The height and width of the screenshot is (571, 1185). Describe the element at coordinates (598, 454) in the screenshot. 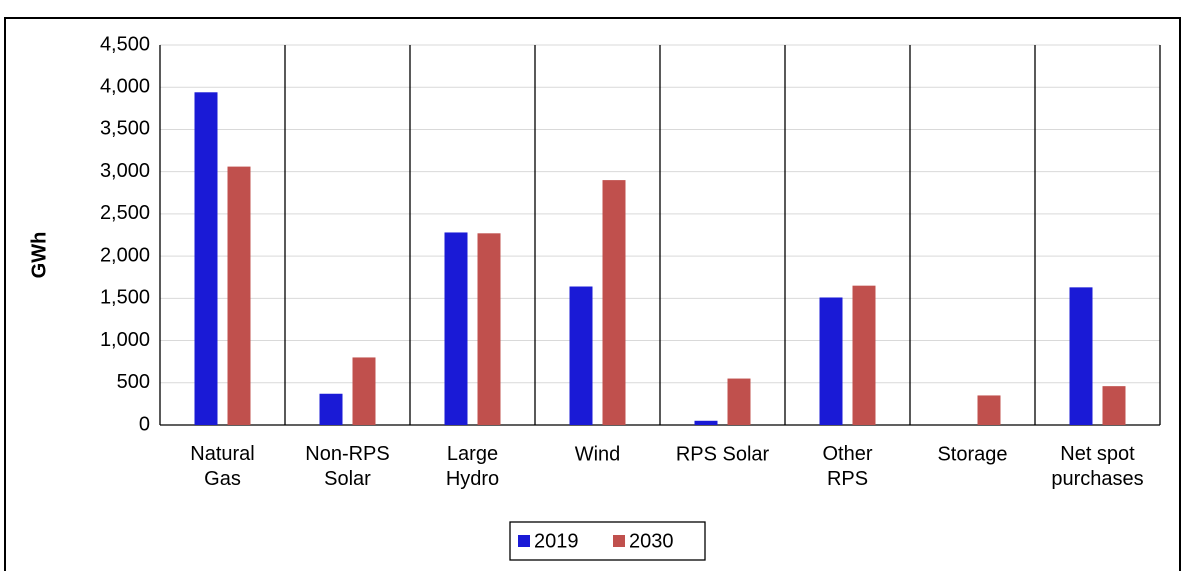

I see `x-tick-label: Wind` at that location.